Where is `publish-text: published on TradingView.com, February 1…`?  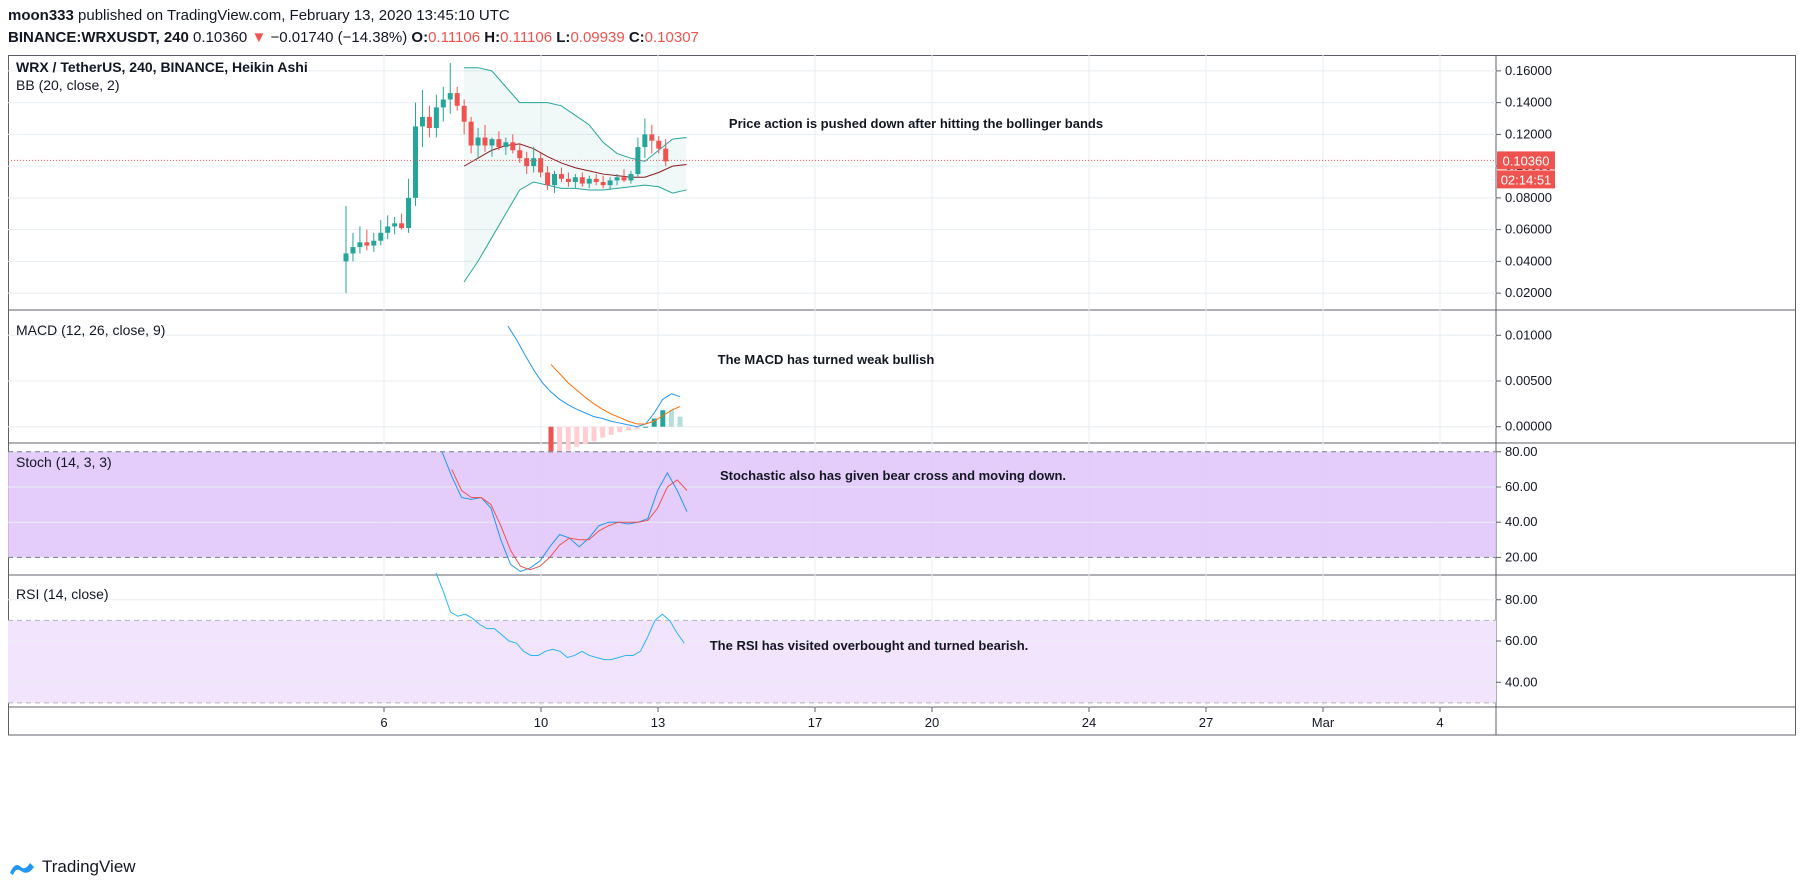 publish-text: published on TradingView.com, February 1… is located at coordinates (294, 15).